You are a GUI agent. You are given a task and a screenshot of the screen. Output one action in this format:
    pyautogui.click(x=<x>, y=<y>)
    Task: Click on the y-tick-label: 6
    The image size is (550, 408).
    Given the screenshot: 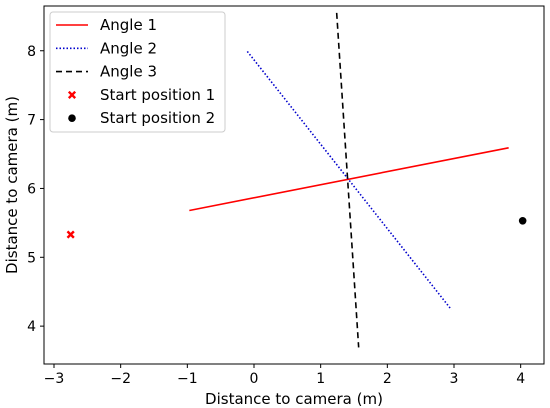 What is the action you would take?
    pyautogui.click(x=31, y=189)
    